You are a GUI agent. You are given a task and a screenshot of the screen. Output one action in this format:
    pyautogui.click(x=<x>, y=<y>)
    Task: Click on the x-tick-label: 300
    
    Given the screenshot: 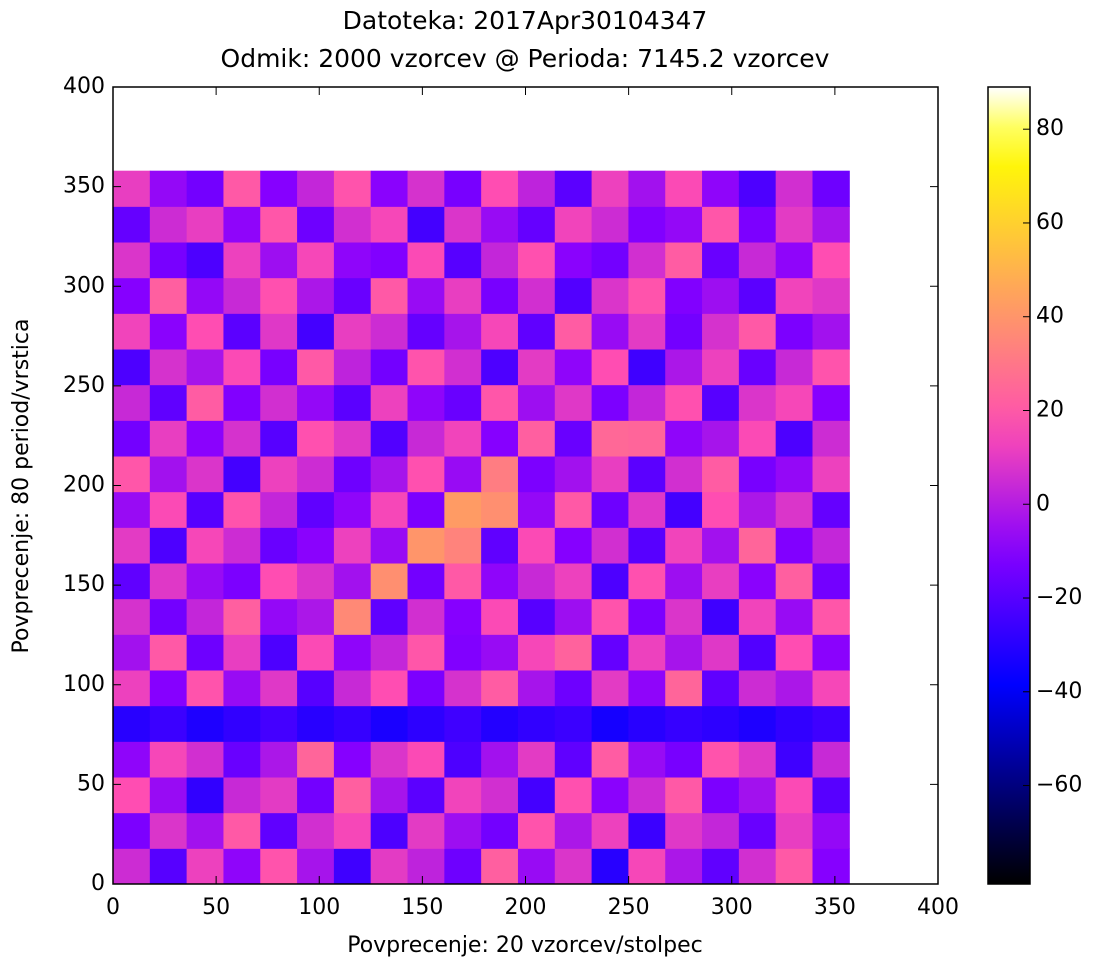 What is the action you would take?
    pyautogui.click(x=732, y=907)
    